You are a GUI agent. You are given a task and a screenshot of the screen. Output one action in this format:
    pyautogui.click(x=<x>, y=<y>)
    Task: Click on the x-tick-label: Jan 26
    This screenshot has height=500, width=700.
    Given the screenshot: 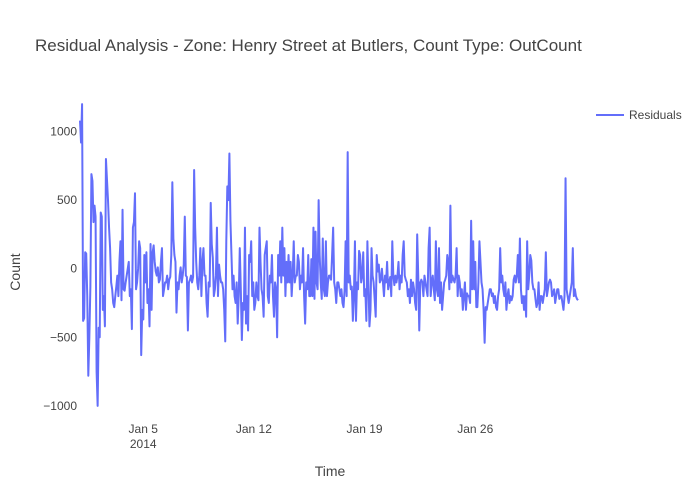 What is the action you would take?
    pyautogui.click(x=475, y=429)
    